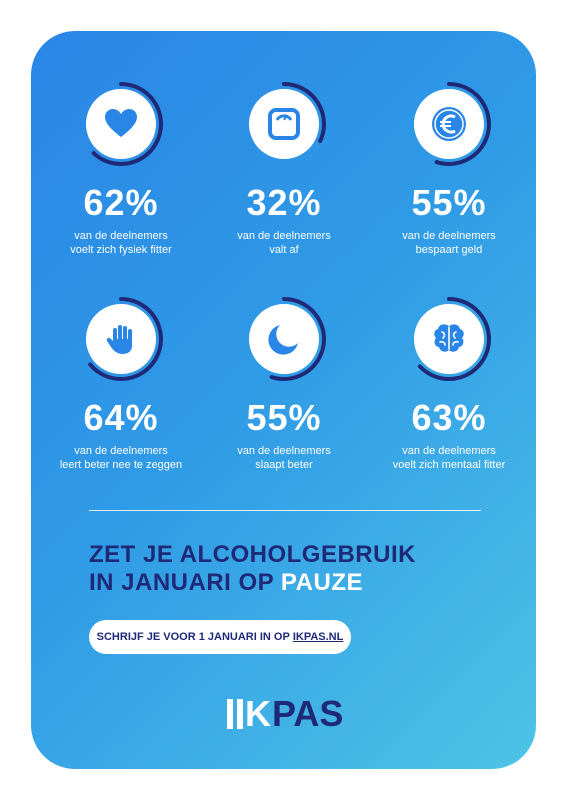  What do you see at coordinates (284, 203) in the screenshot?
I see `stat-percent: 32%` at bounding box center [284, 203].